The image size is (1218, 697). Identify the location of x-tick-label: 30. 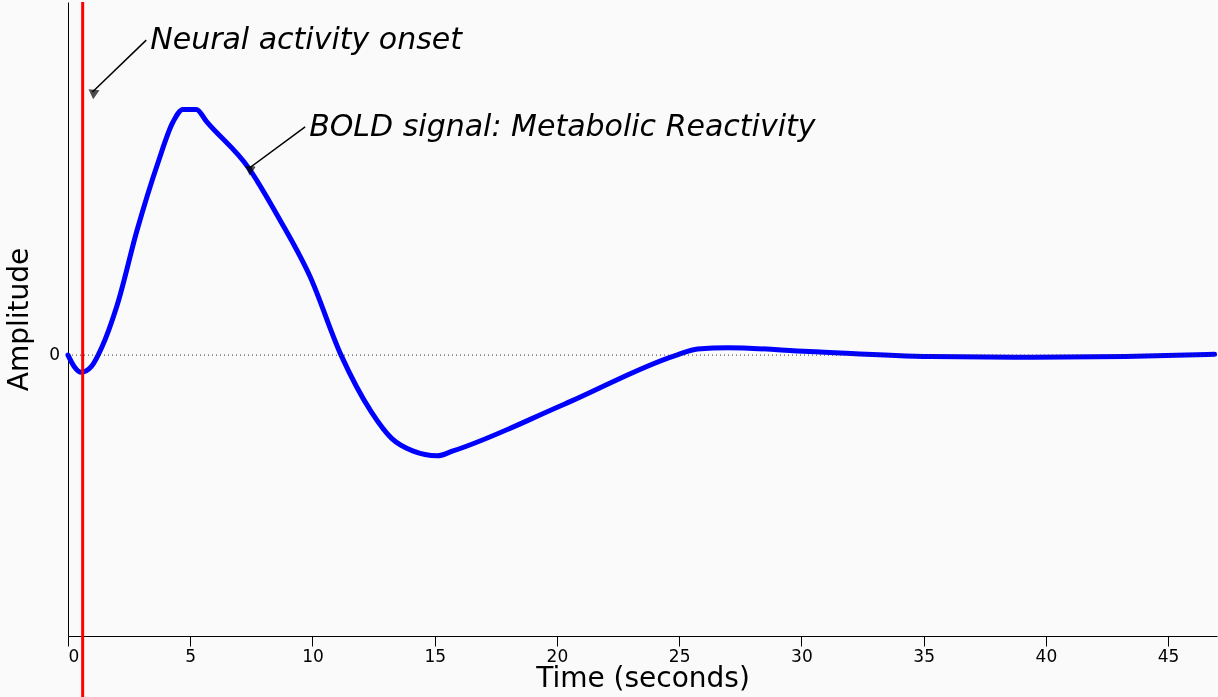
(802, 655).